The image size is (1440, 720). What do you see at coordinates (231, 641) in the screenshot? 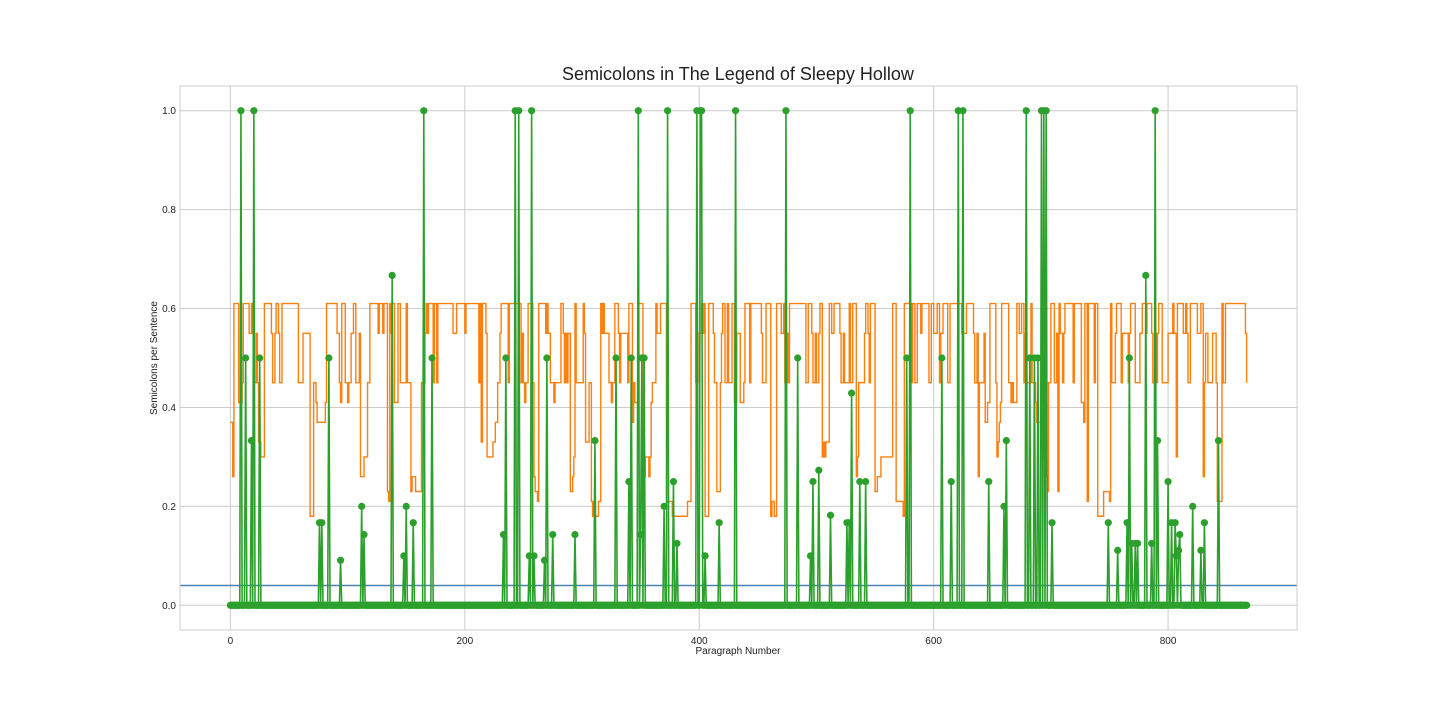
I see `x-tick-label: 0` at bounding box center [231, 641].